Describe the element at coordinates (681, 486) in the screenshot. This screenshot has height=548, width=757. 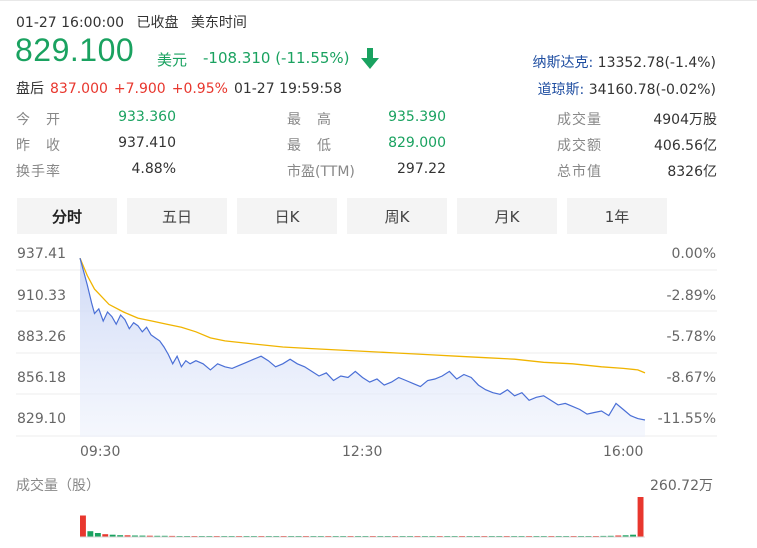
I see `volume-max-label: 260.72万` at that location.